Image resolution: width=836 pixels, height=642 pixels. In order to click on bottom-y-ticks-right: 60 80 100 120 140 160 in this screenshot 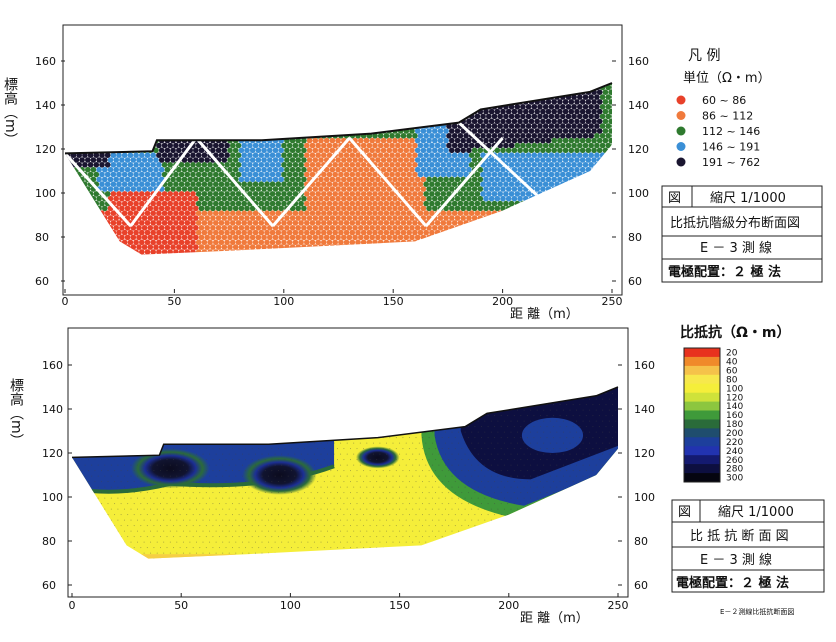, I will do `click(636, 475)`.